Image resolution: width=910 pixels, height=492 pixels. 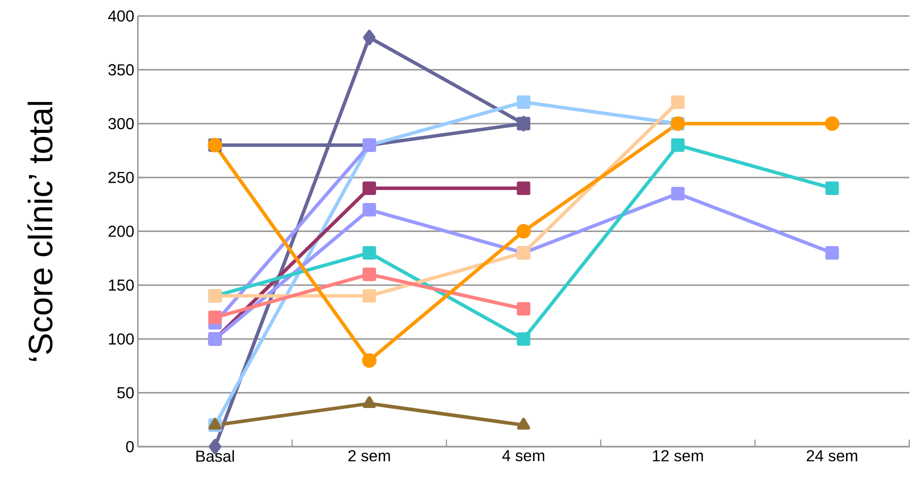 I want to click on x-tick-label: 24 sem, so click(x=832, y=456).